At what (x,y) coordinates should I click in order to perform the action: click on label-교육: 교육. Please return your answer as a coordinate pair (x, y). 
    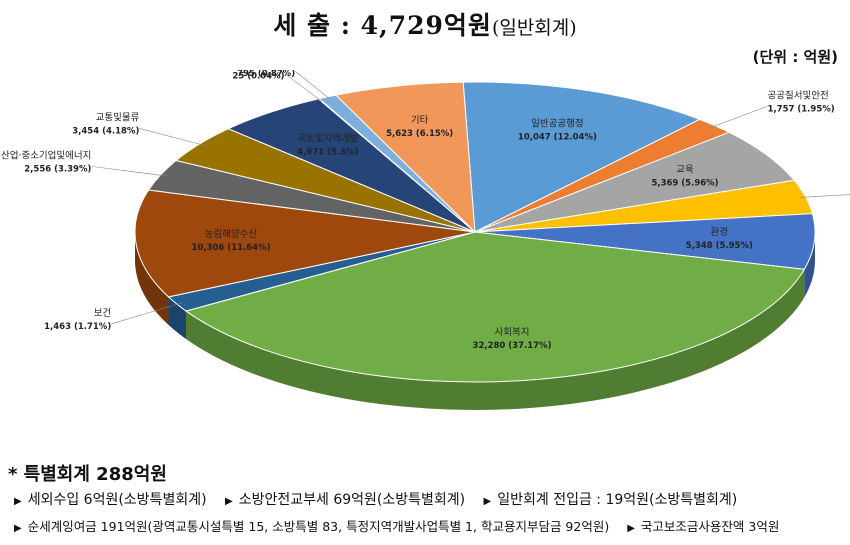
    Looking at the image, I should click on (685, 170).